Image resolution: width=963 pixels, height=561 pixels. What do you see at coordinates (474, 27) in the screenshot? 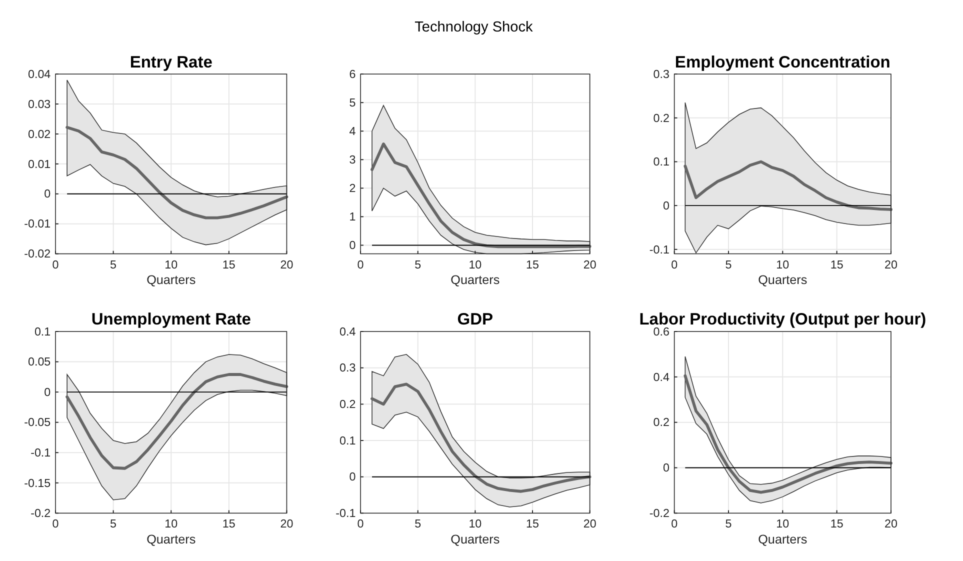
I see `text: Technology Shock` at bounding box center [474, 27].